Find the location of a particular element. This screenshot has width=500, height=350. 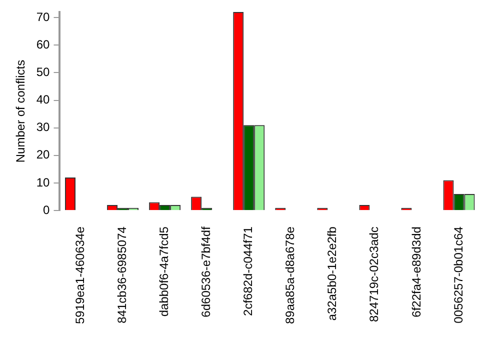

x-tick-label: 6f22fa4-e89d3dd is located at coordinates (416, 272).